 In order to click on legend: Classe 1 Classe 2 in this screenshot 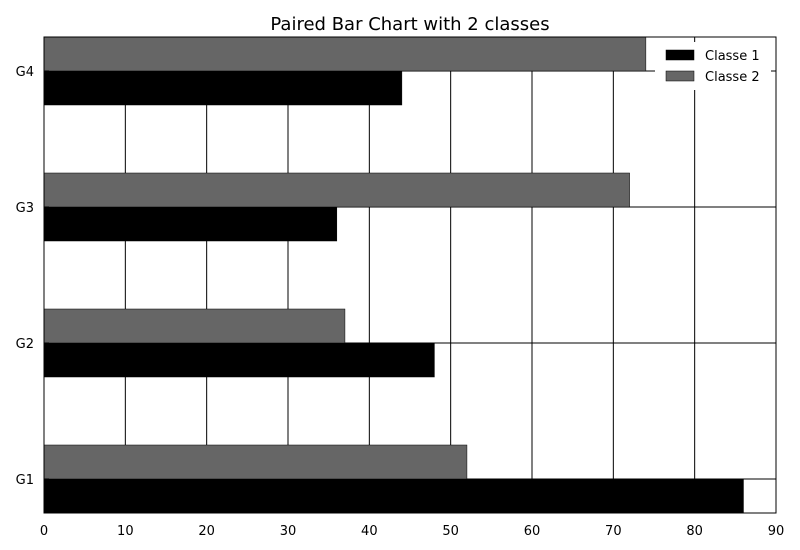, I will do `click(713, 66)`.